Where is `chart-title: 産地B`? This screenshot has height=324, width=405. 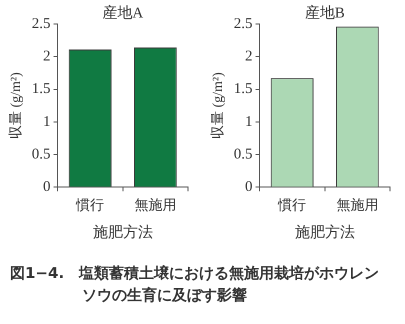 chart-title: 産地B is located at coordinates (324, 13).